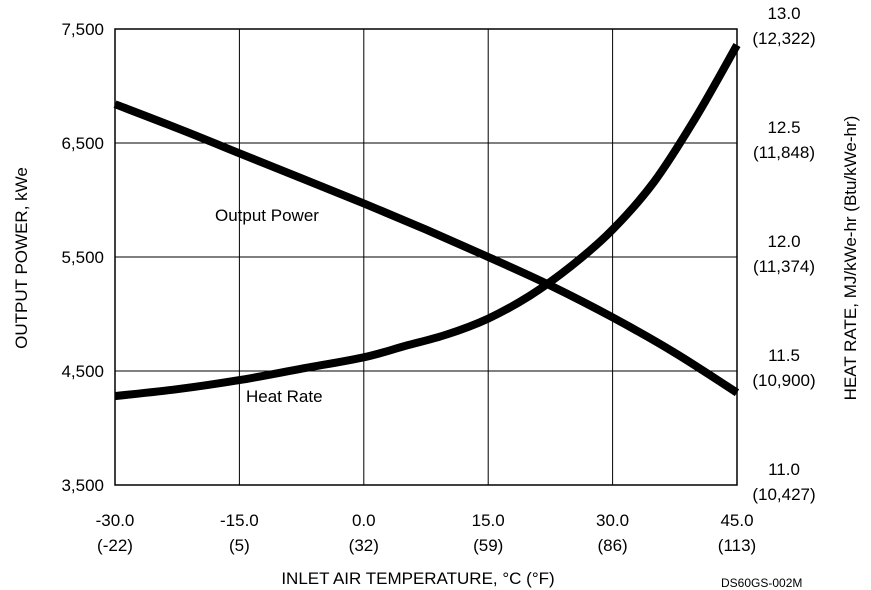 The height and width of the screenshot is (590, 871). I want to click on y2-tick-label: 11.5, so click(784, 355).